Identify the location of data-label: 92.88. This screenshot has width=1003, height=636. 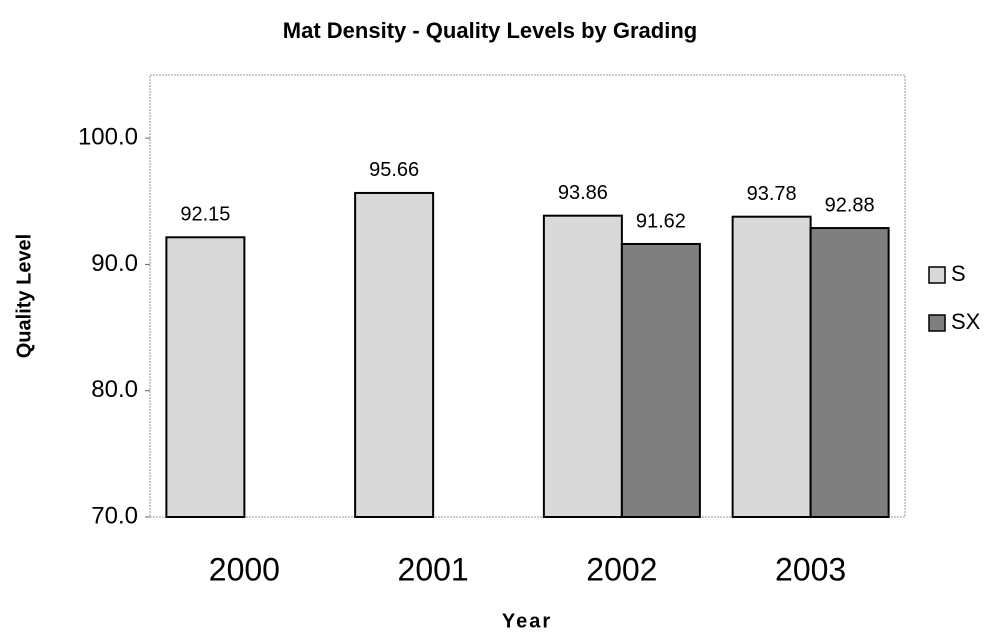
(850, 205).